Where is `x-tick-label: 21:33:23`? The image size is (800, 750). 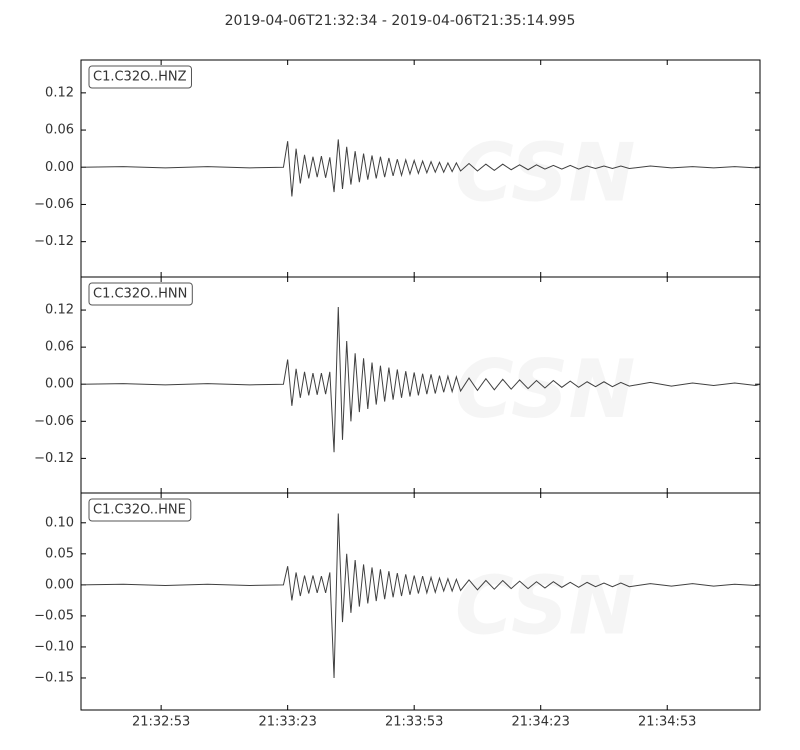 x-tick-label: 21:33:23 is located at coordinates (287, 722).